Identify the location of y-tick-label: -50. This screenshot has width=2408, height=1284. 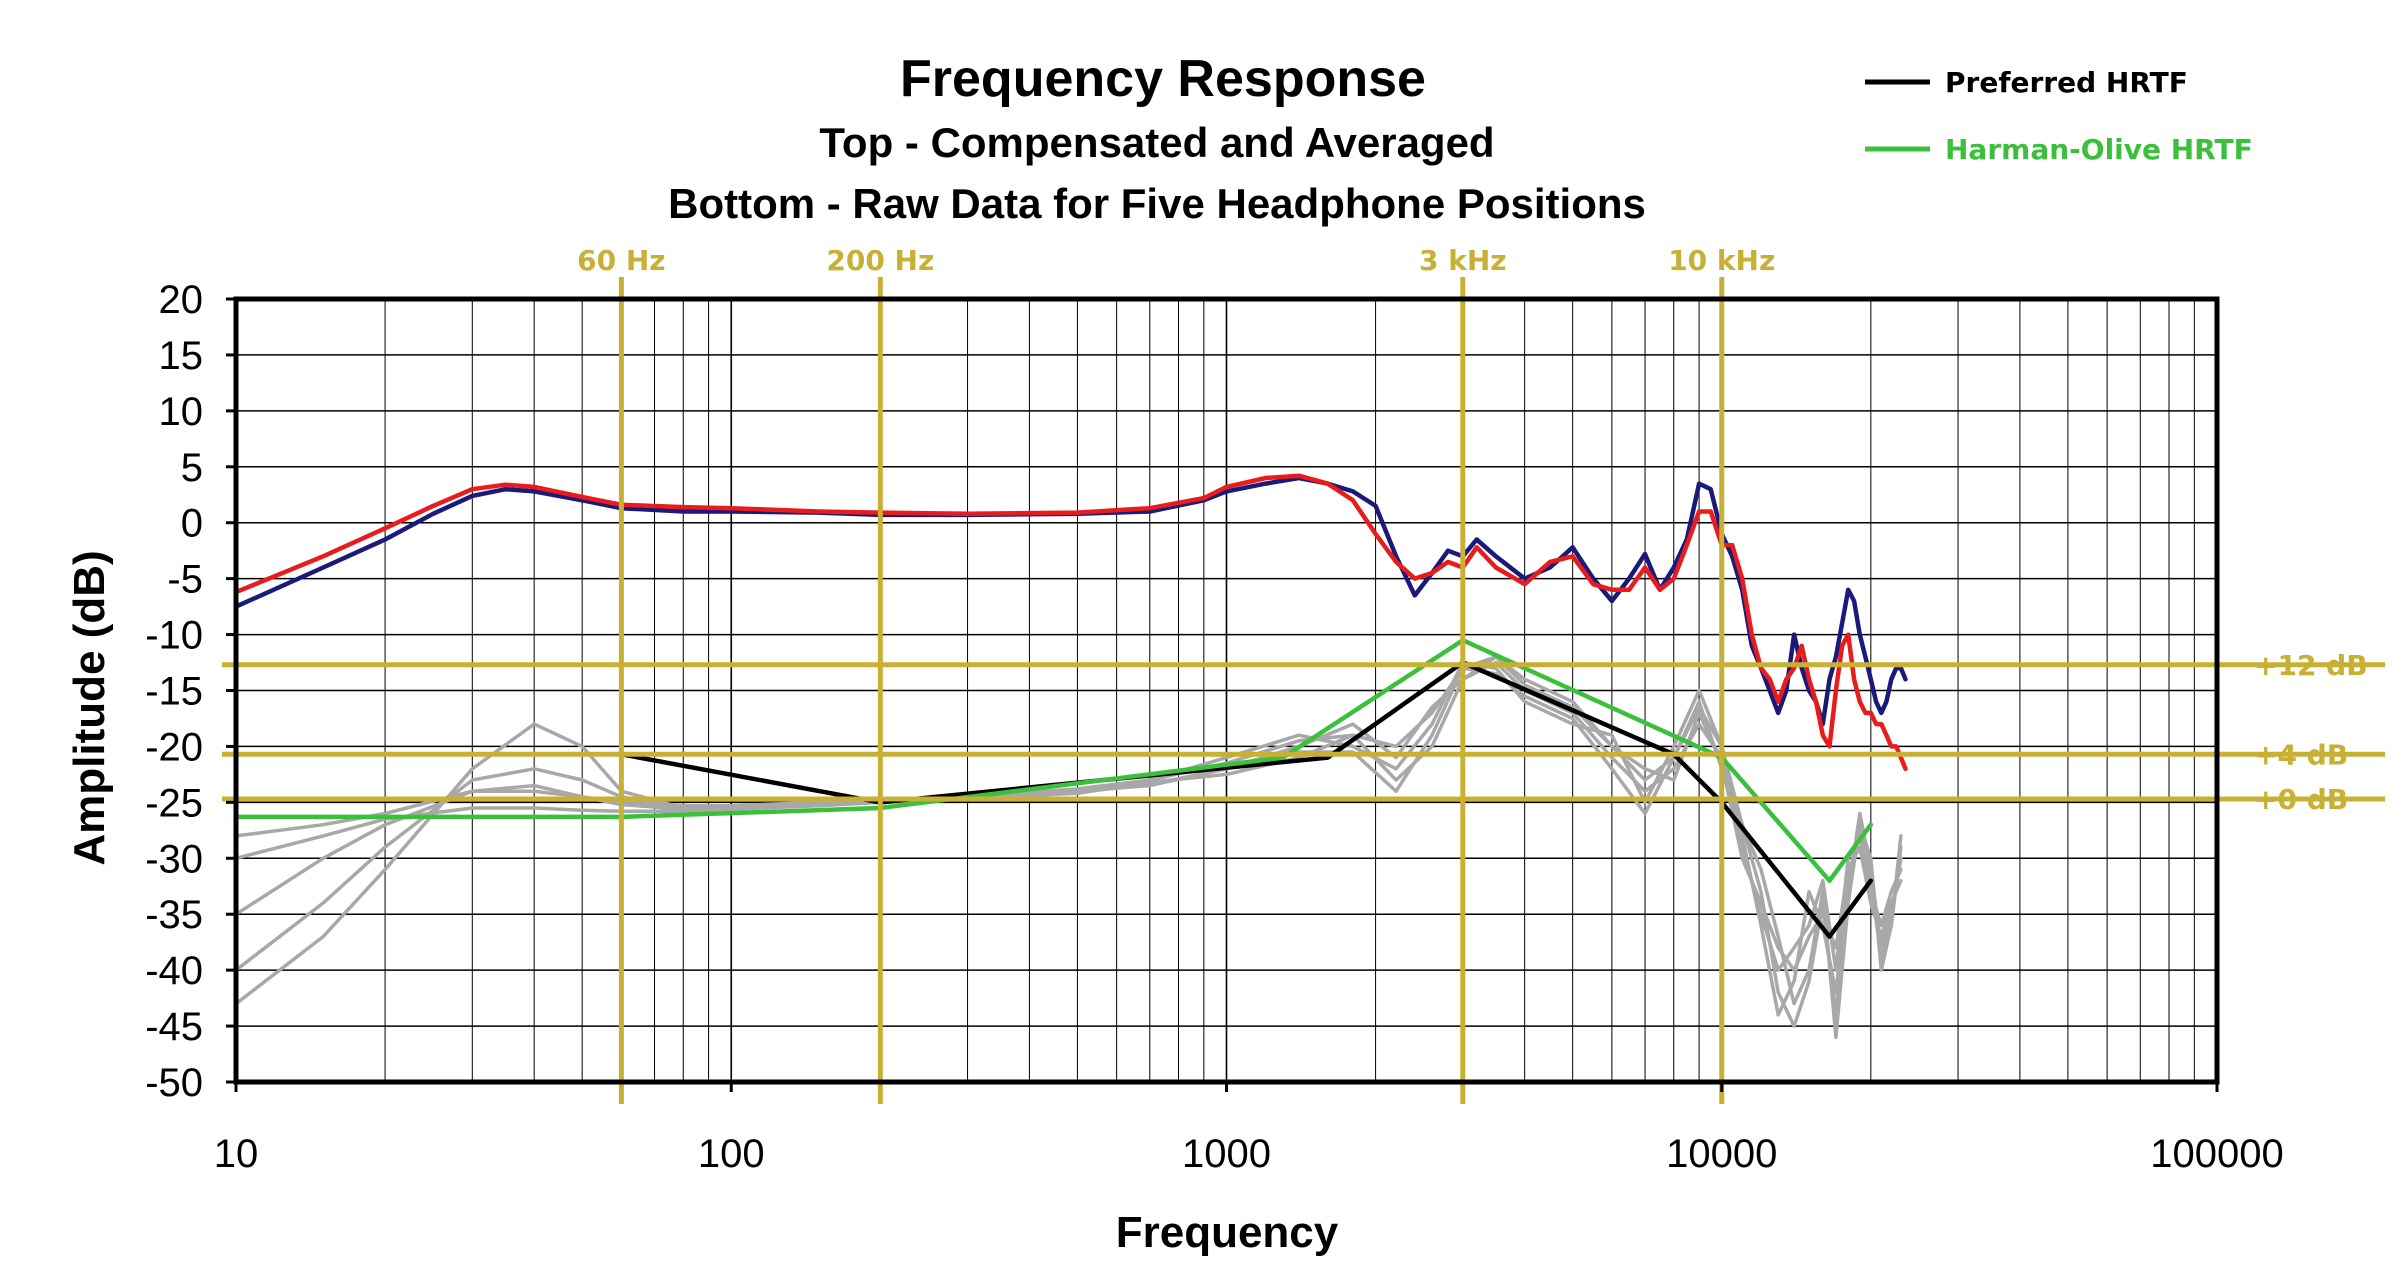
(174, 1083).